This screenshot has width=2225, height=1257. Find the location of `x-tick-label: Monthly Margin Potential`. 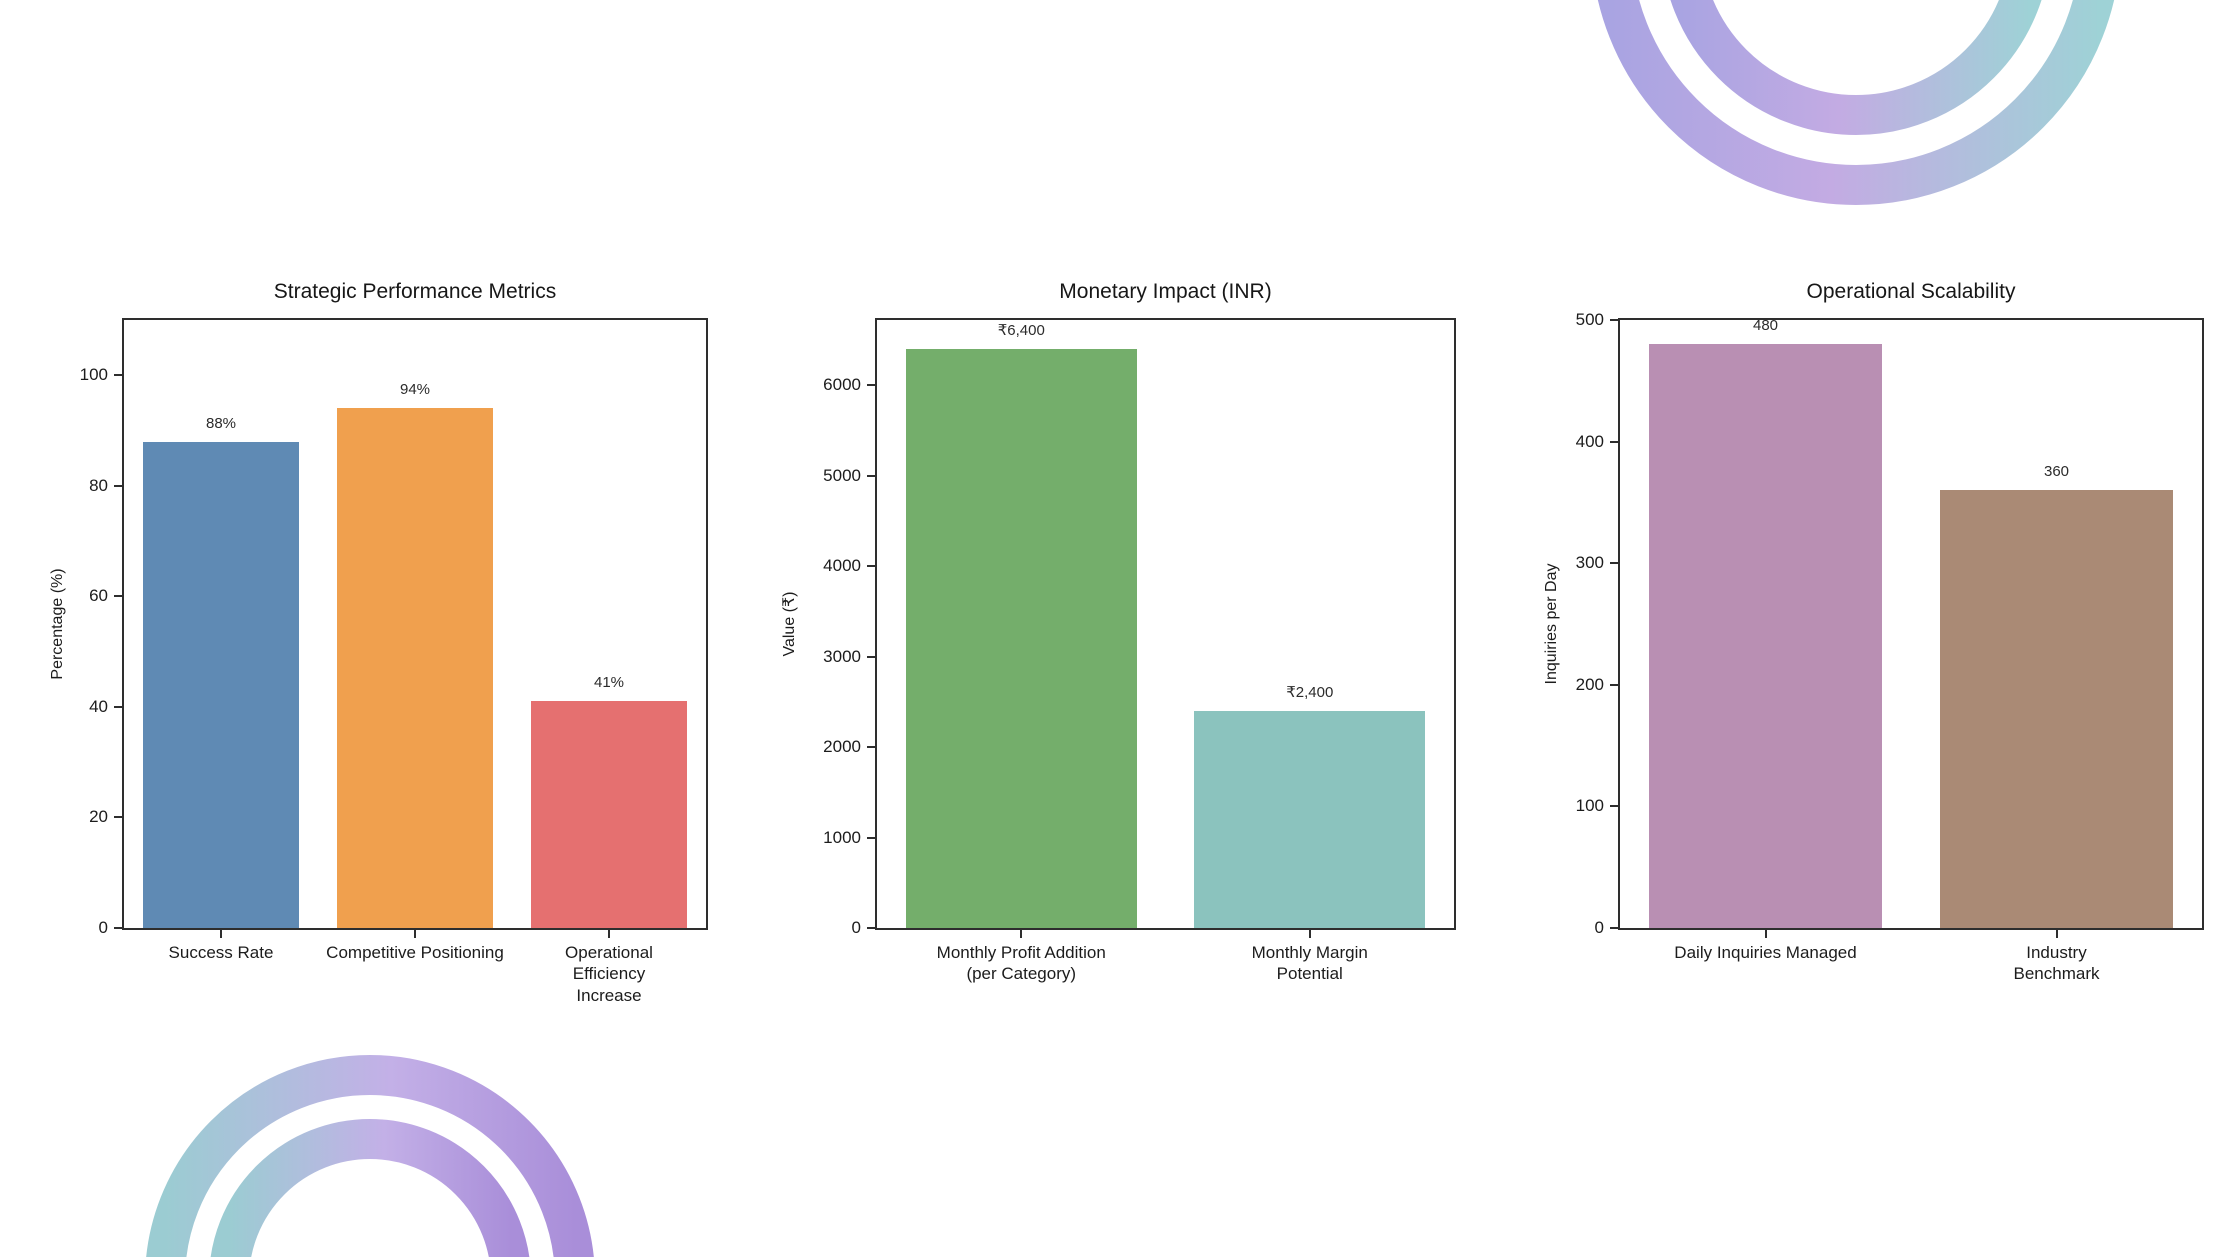

x-tick-label: Monthly Margin Potential is located at coordinates (1309, 963).